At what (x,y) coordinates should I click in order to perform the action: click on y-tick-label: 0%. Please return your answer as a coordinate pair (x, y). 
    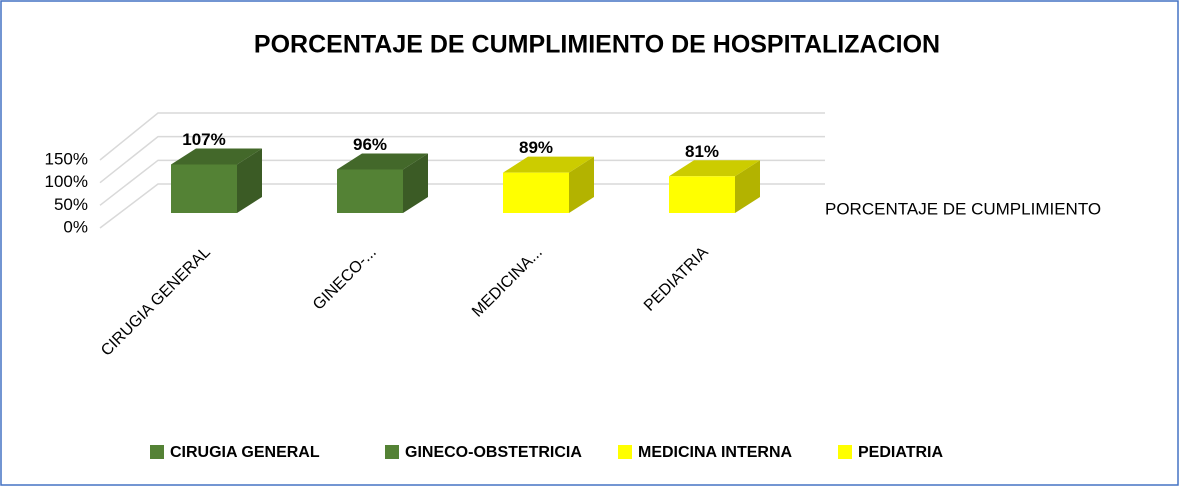
    Looking at the image, I should click on (75, 226).